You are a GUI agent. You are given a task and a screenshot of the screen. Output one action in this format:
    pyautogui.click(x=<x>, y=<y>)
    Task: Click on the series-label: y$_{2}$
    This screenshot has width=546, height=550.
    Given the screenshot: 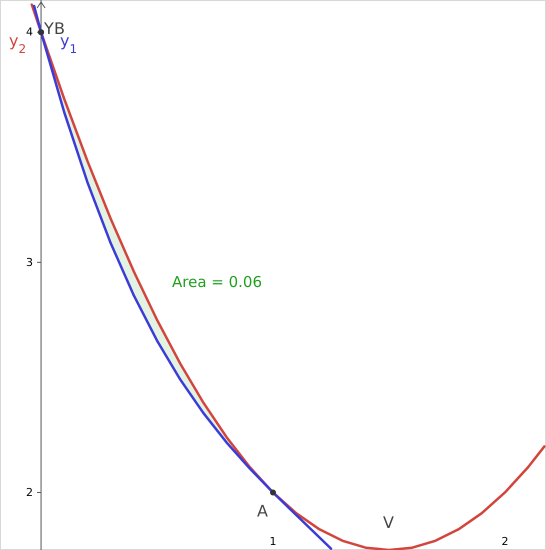 What is the action you would take?
    pyautogui.click(x=17, y=43)
    